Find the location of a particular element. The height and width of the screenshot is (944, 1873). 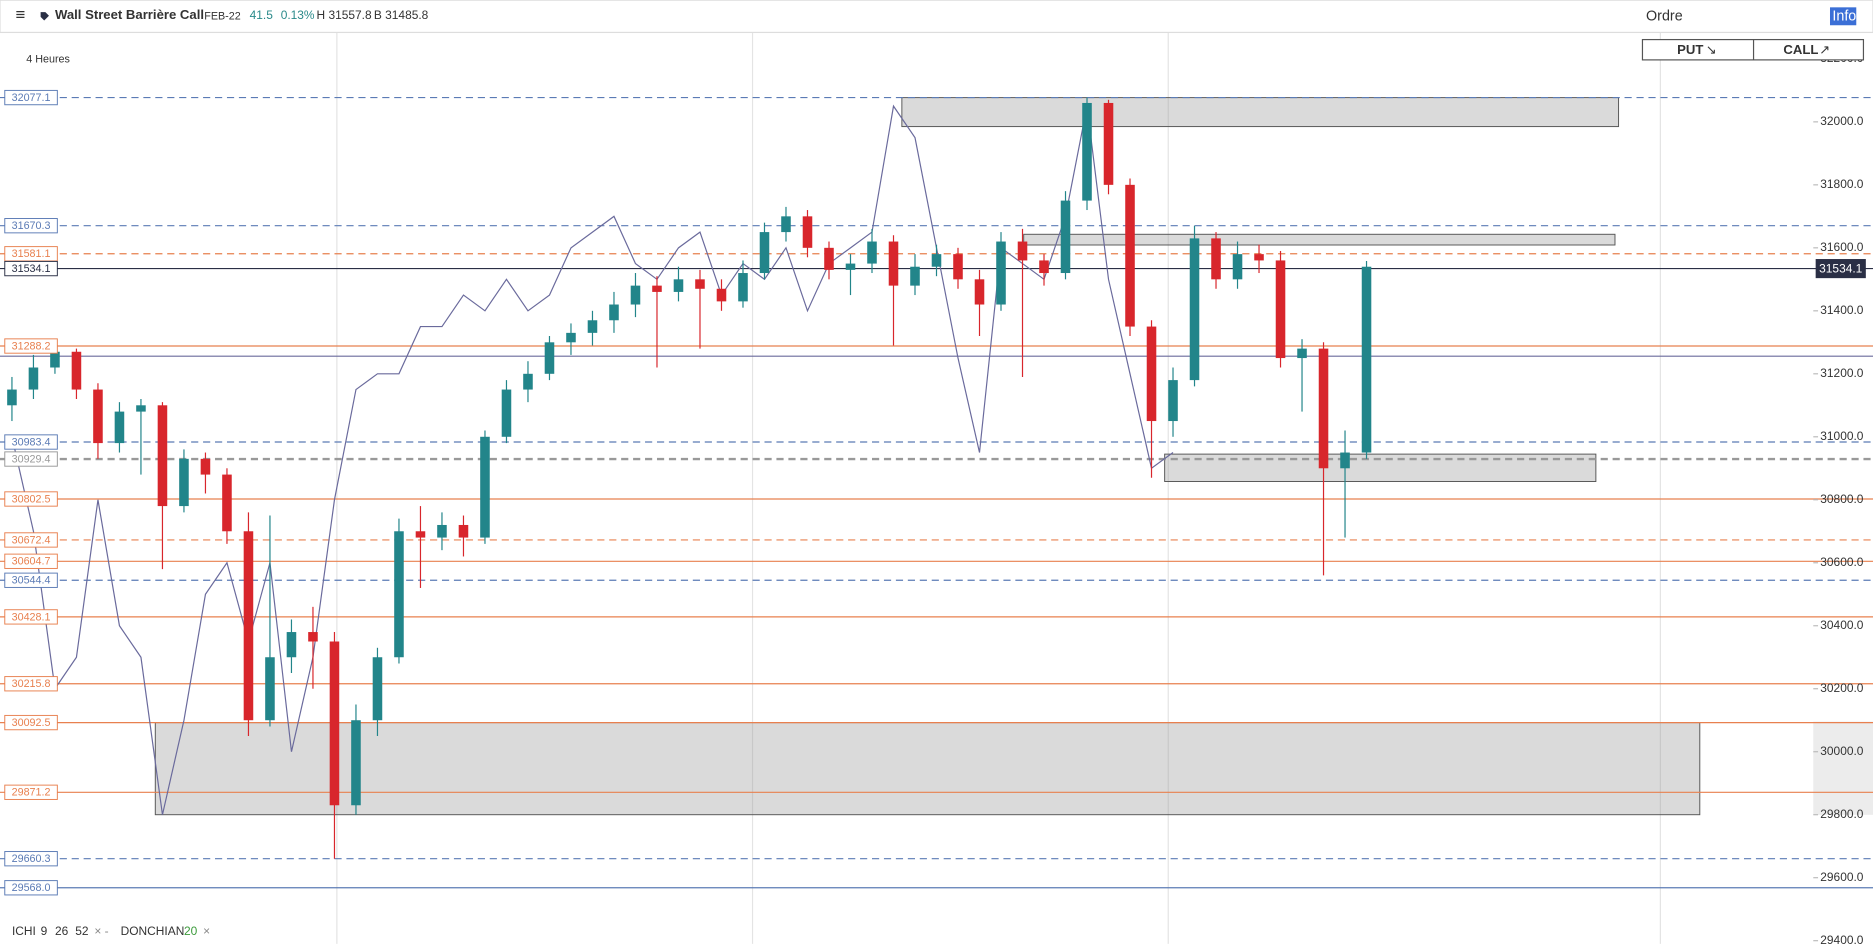

level-label: 31670.3 is located at coordinates (31, 226).